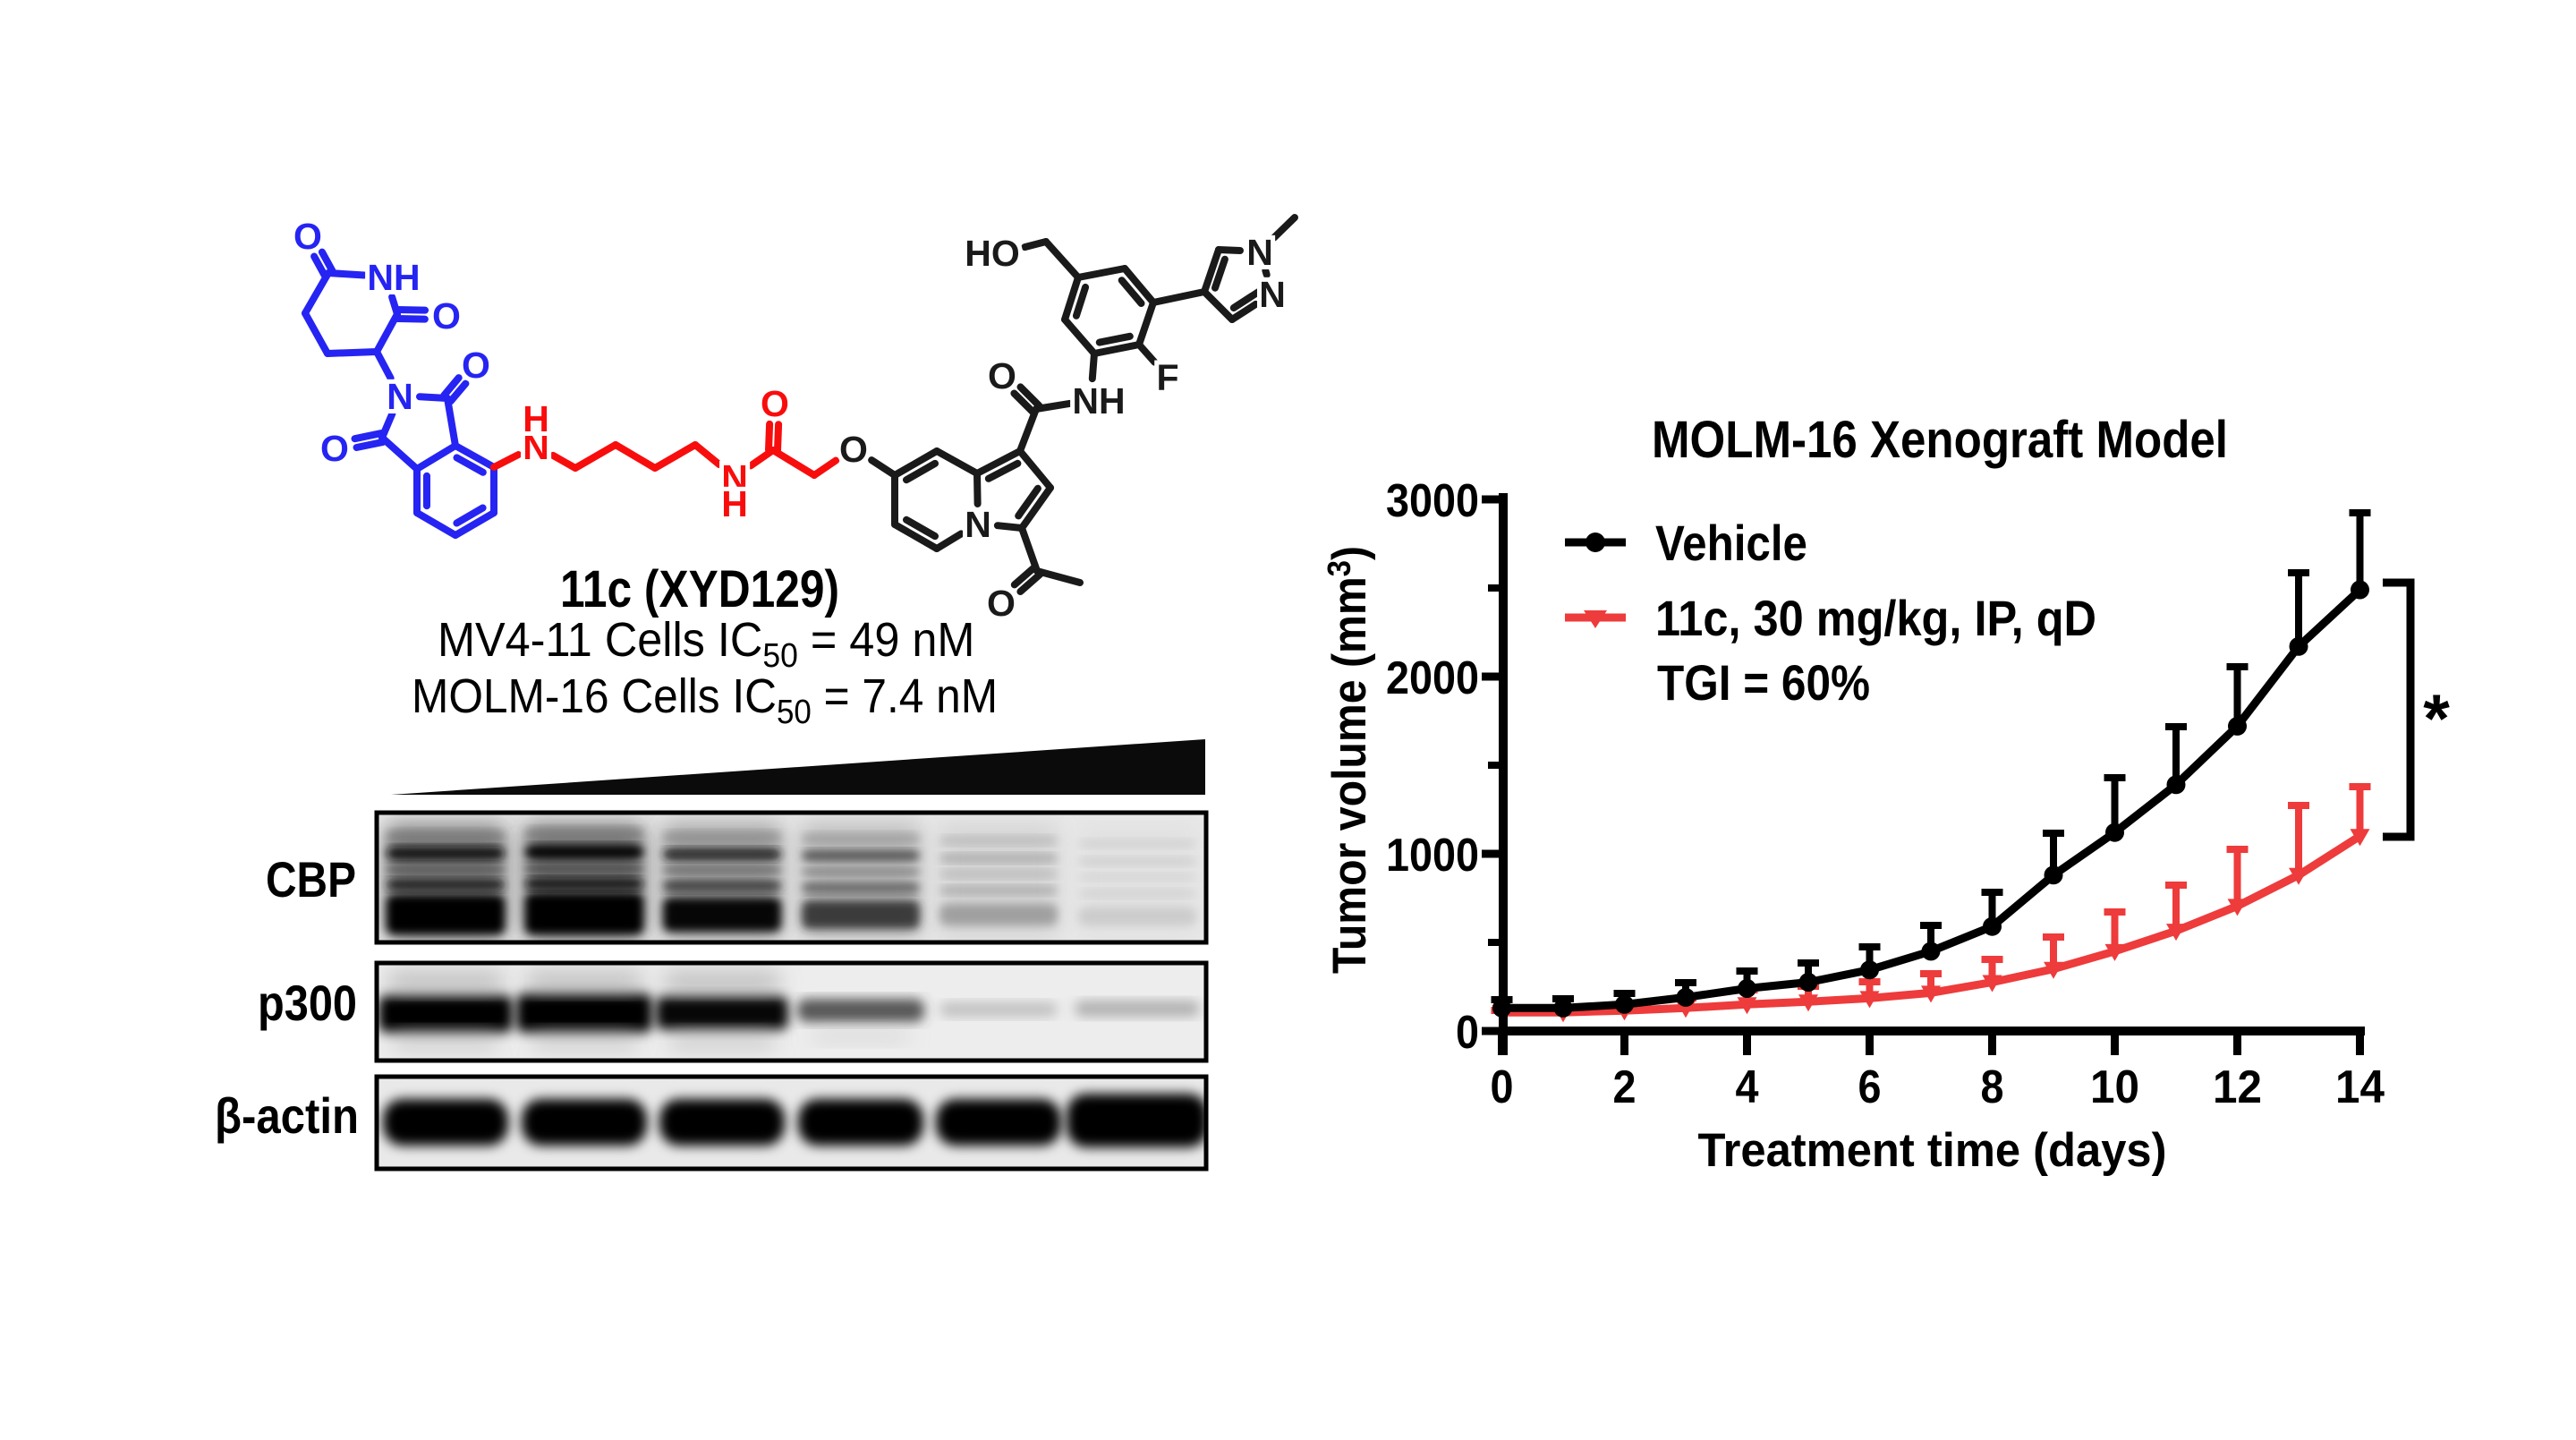 Image resolution: width=2576 pixels, height=1440 pixels. I want to click on svg-text: Vehicle, so click(1731, 543).